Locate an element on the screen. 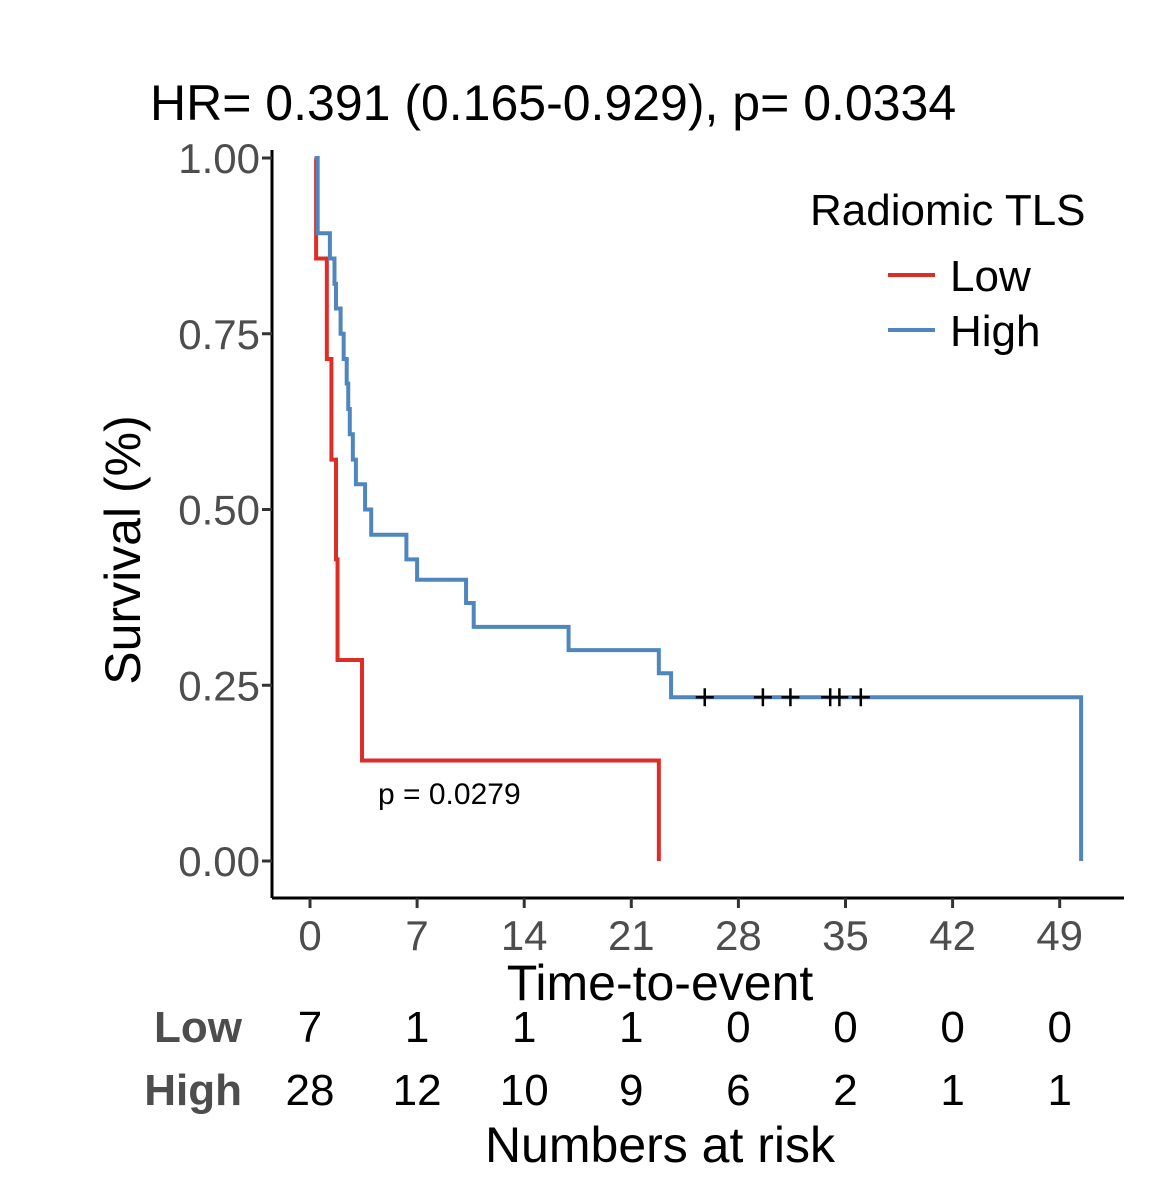 The height and width of the screenshot is (1179, 1166). x-tick-label: 14 is located at coordinates (524, 935).